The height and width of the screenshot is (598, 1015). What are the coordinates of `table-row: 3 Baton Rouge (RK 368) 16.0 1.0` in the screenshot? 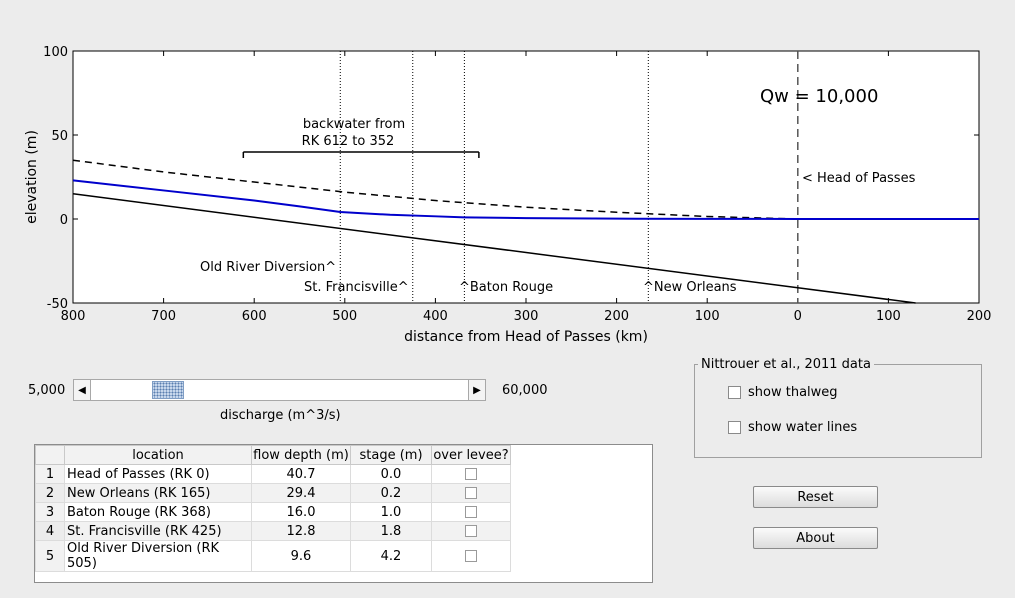 It's located at (273, 512).